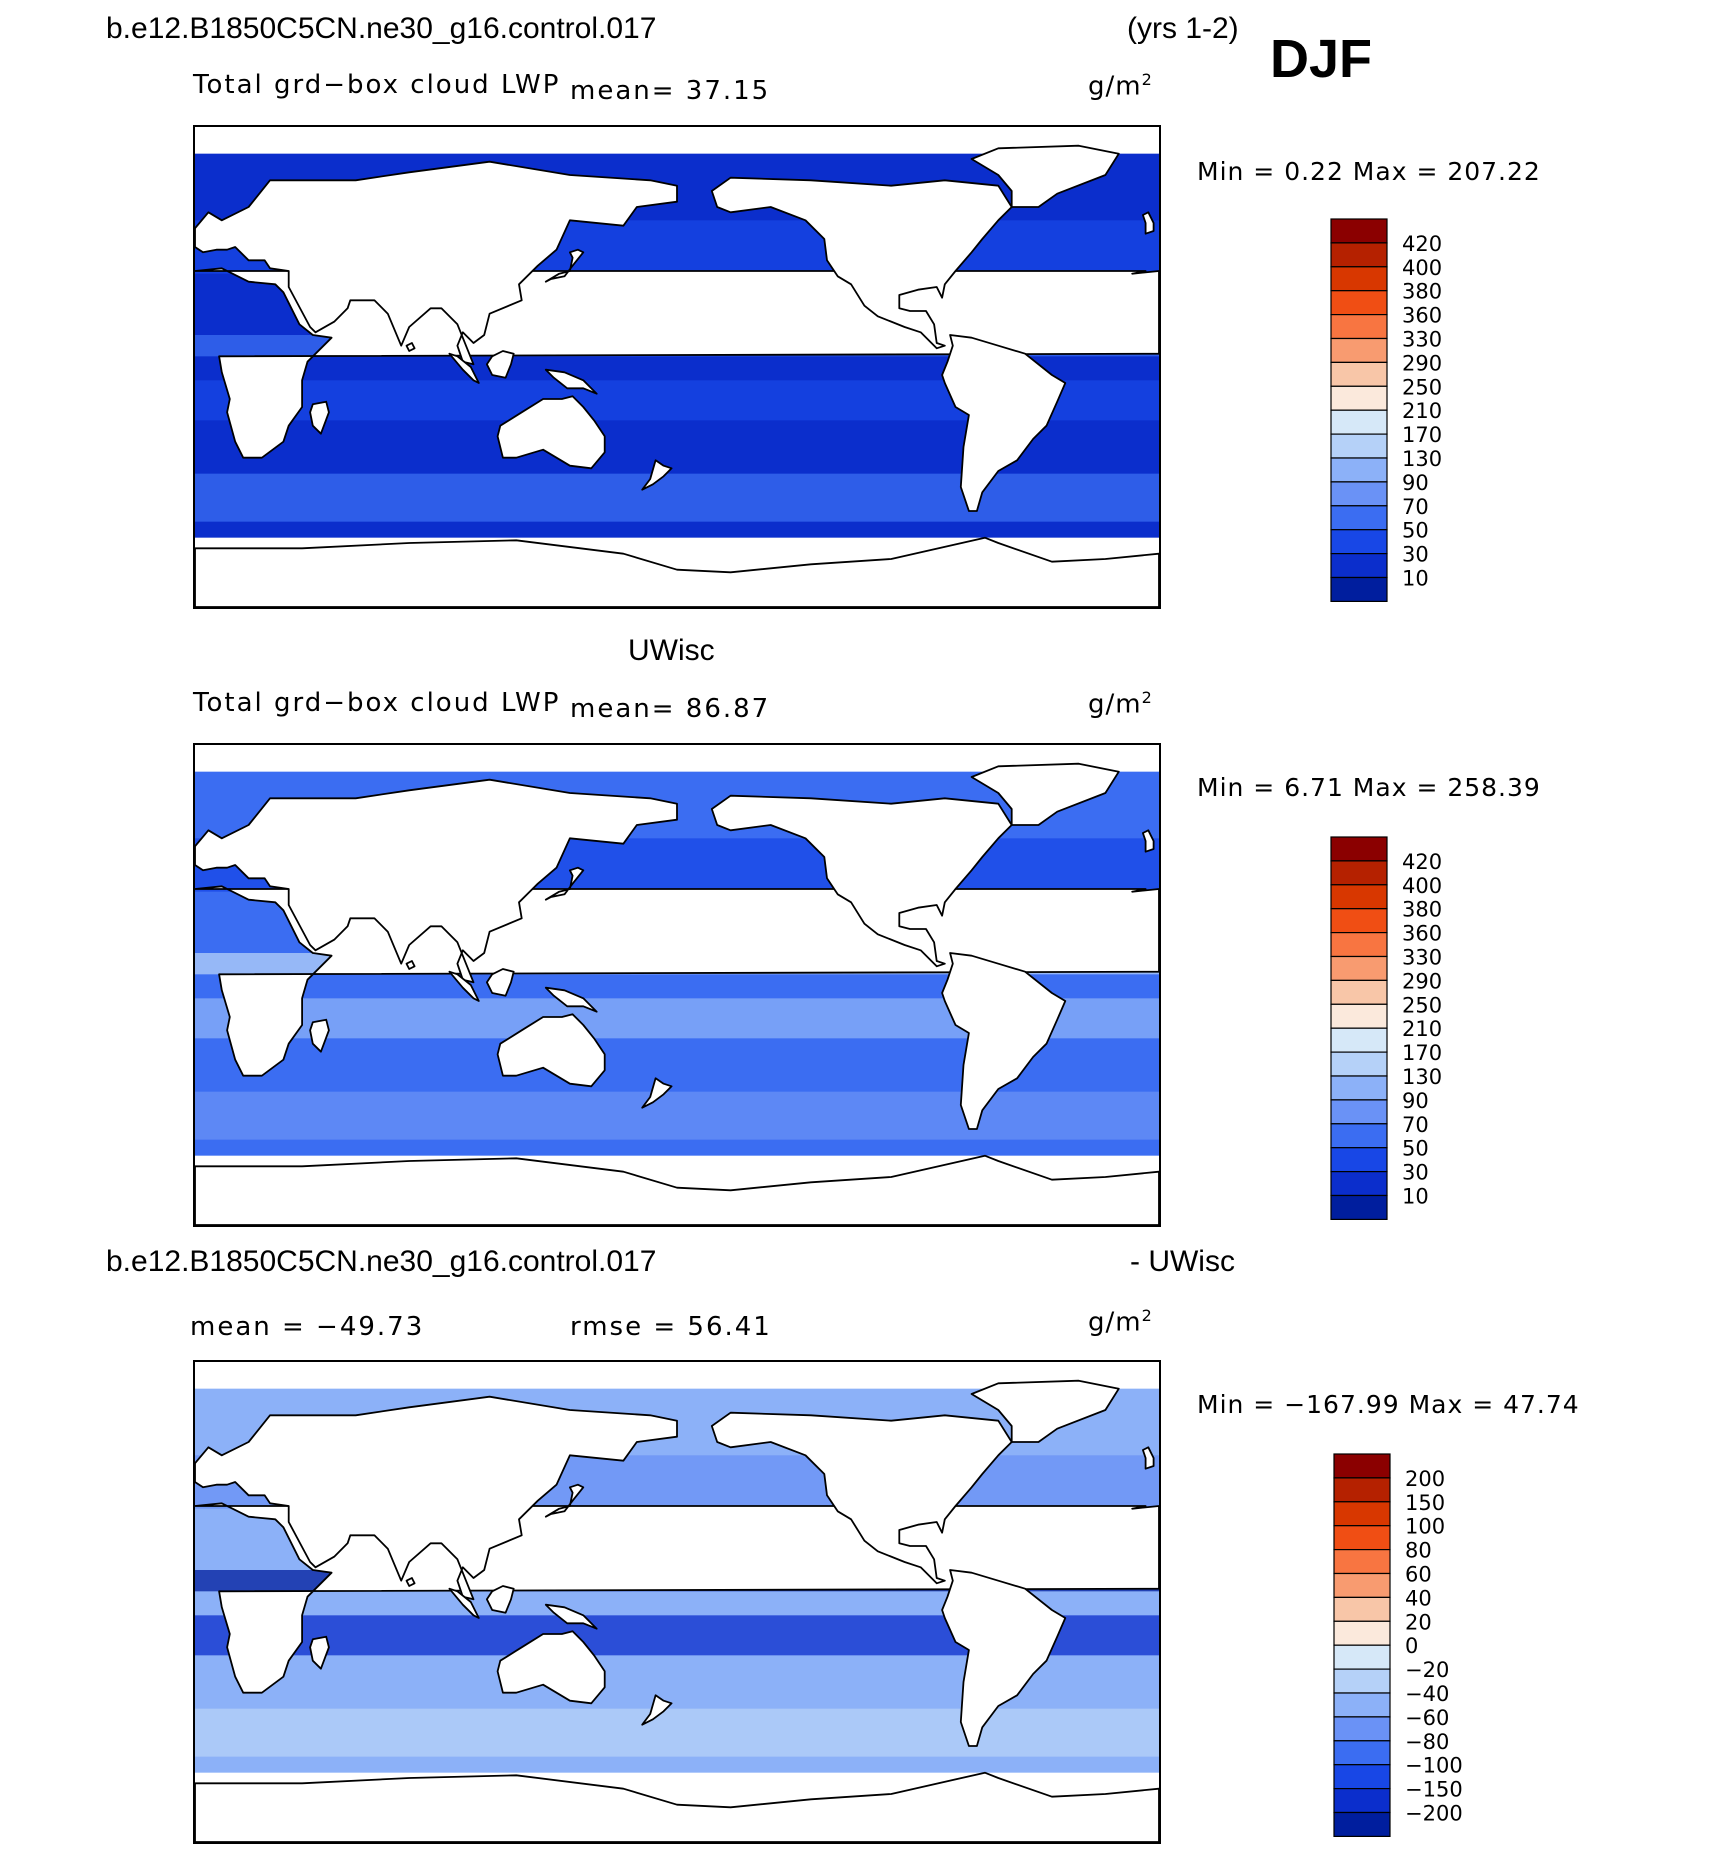  I want to click on map-svg, so click(677, 375).